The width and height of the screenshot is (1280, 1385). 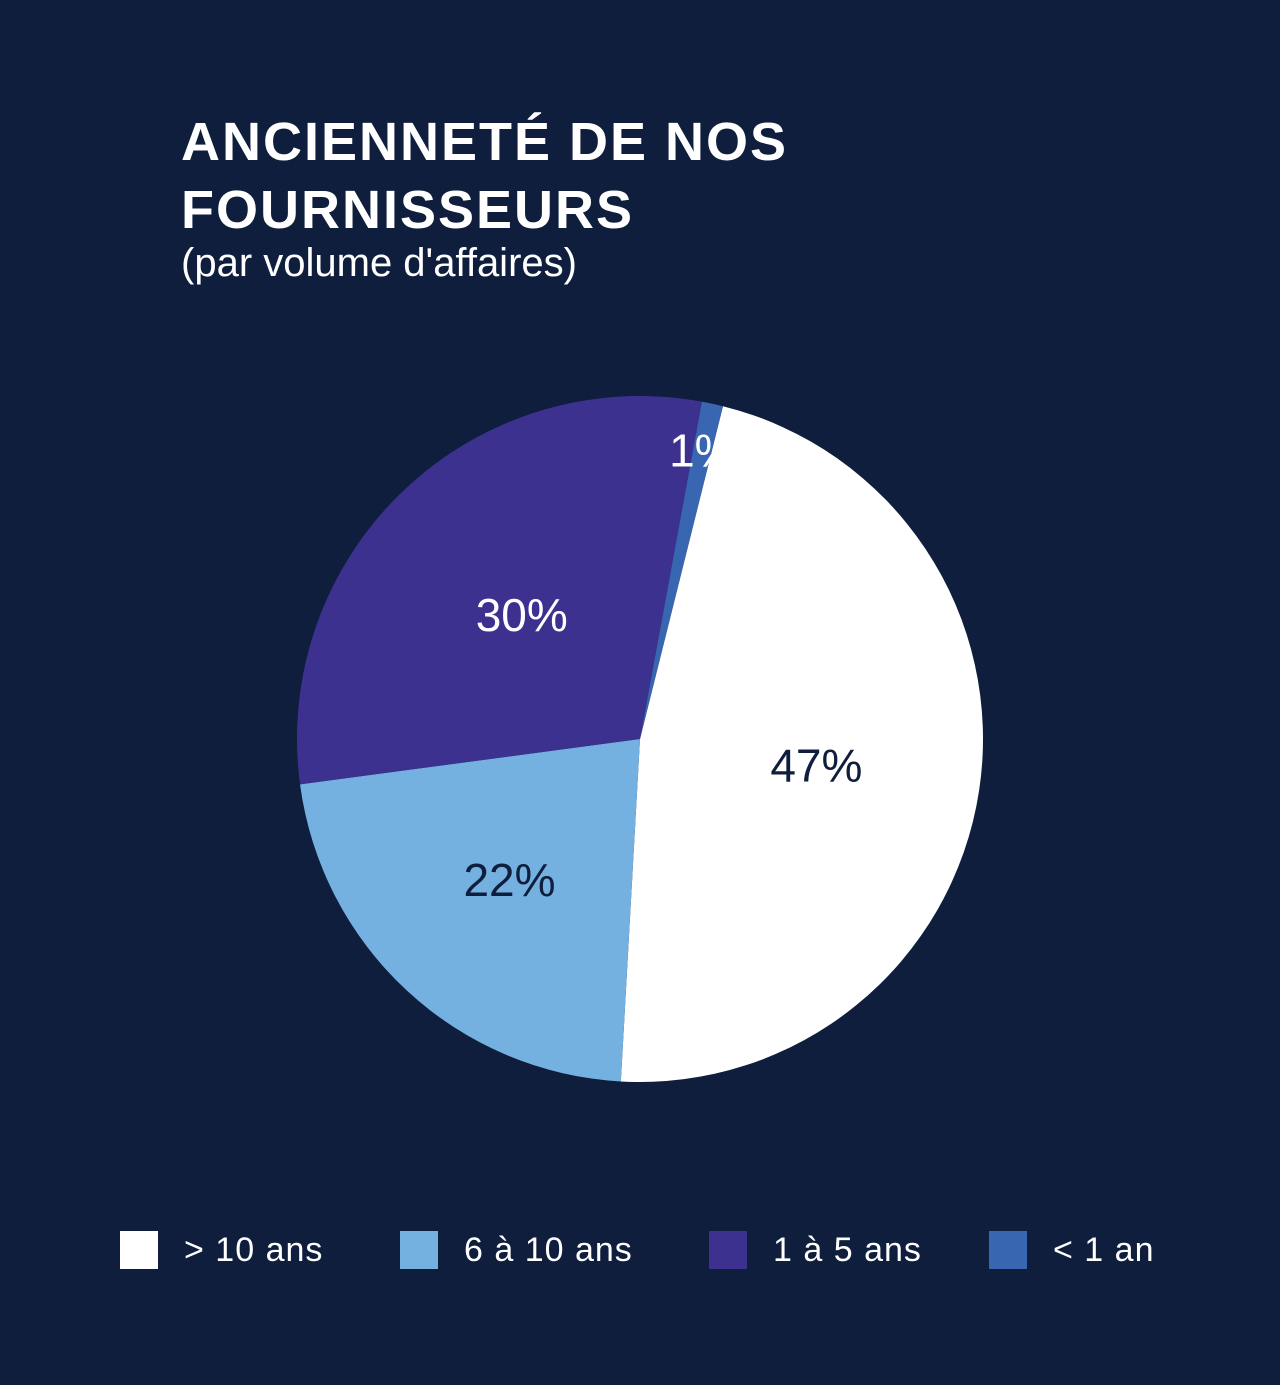 I want to click on slice-value-label: 1%, so click(x=702, y=451).